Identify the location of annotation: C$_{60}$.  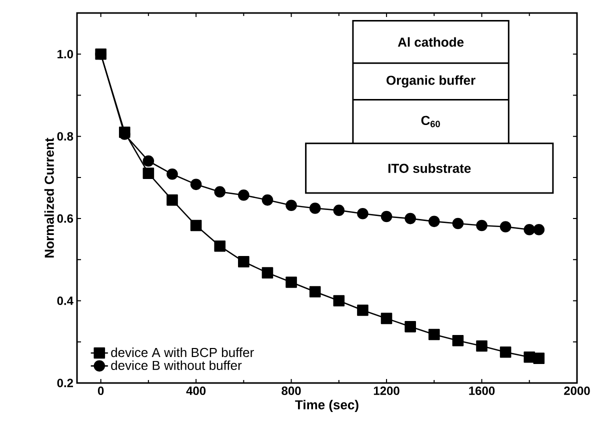
(430, 122).